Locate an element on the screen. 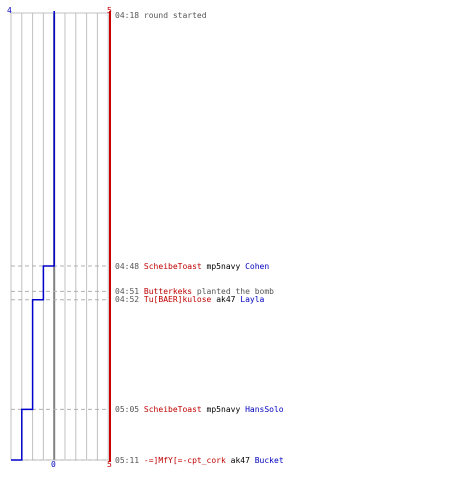 This screenshot has height=500, width=450. event-row: 04:48 ScheibeToast mp5navy Cohen is located at coordinates (192, 266).